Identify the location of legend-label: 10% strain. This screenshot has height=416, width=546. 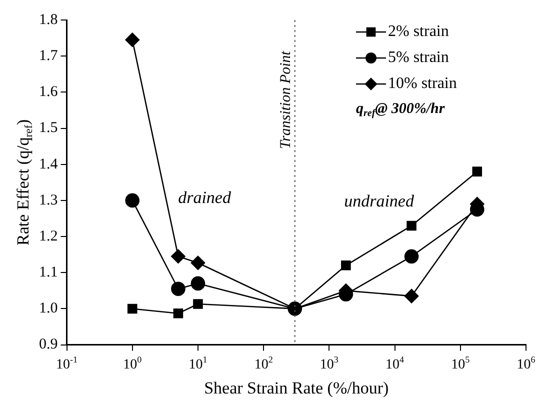
(422, 83).